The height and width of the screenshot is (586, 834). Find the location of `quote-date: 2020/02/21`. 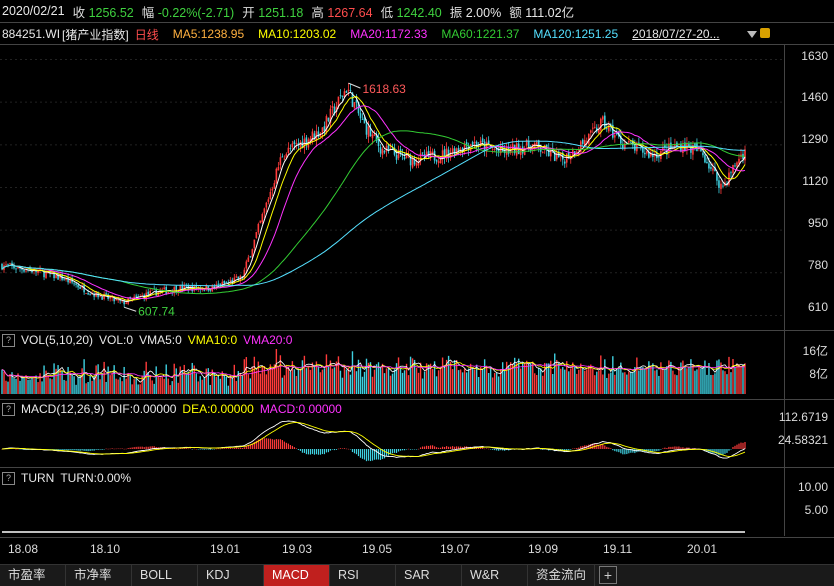

quote-date: 2020/02/21 is located at coordinates (33, 11).